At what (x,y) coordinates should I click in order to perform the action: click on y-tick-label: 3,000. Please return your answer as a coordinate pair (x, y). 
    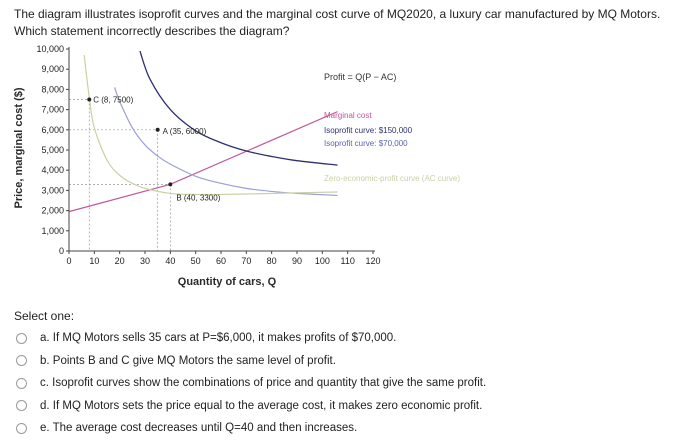
    Looking at the image, I should click on (52, 190).